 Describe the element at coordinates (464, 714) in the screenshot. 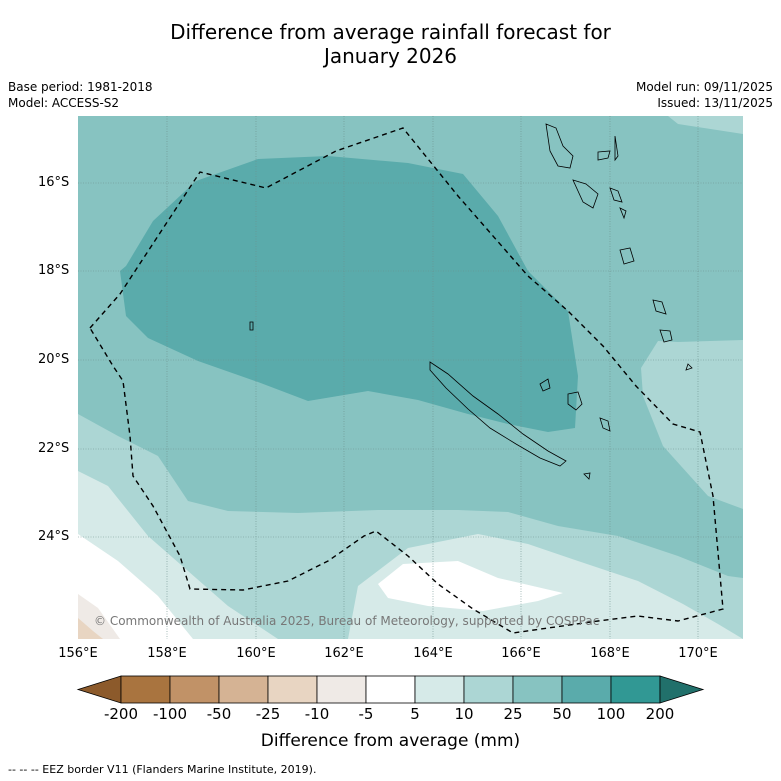

I see `legend-tick: 10` at that location.